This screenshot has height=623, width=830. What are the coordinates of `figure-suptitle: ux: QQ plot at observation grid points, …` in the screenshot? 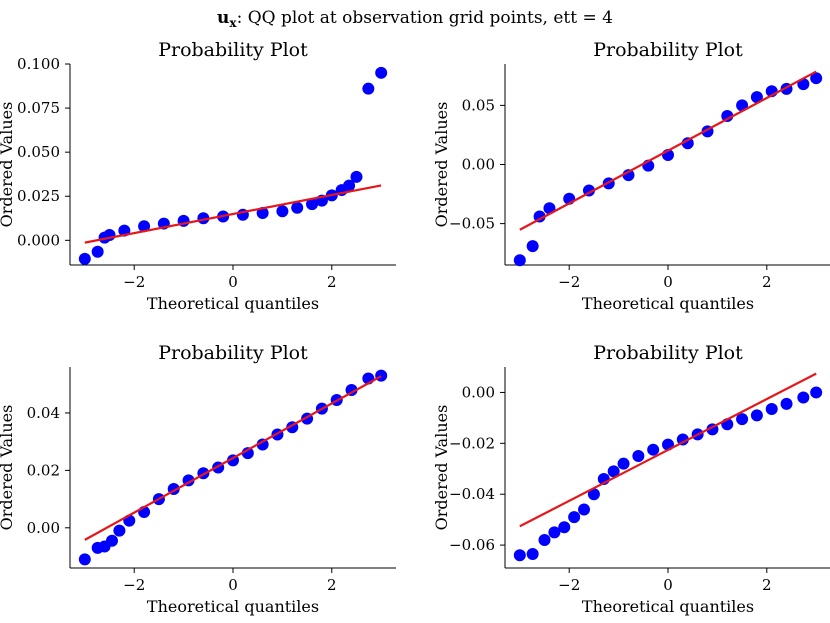 It's located at (415, 19).